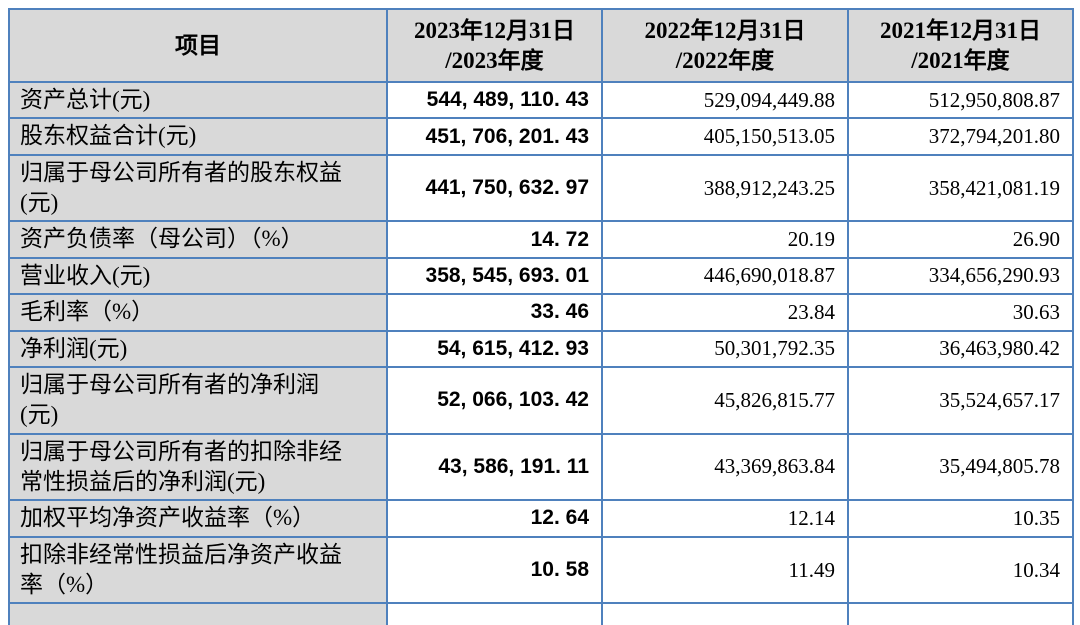  I want to click on value-2021: 334,656,290.93, so click(960, 276).